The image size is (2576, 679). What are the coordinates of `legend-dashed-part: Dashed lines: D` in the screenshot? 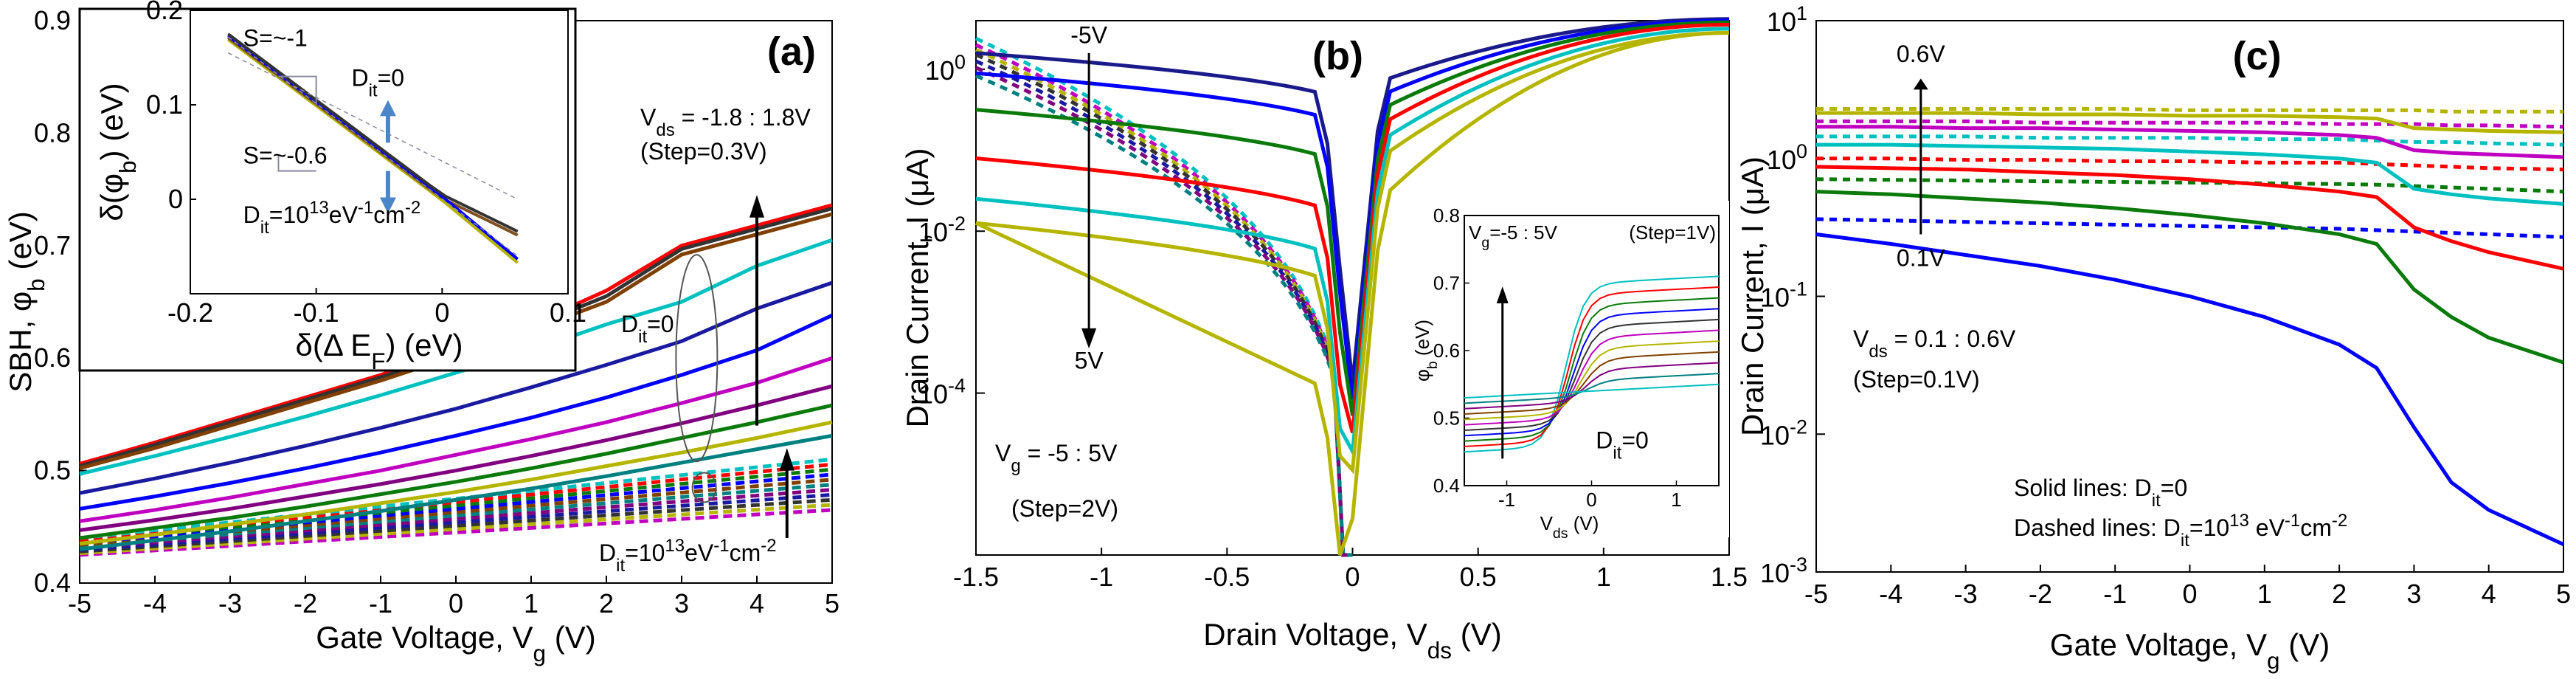 It's located at (2098, 527).